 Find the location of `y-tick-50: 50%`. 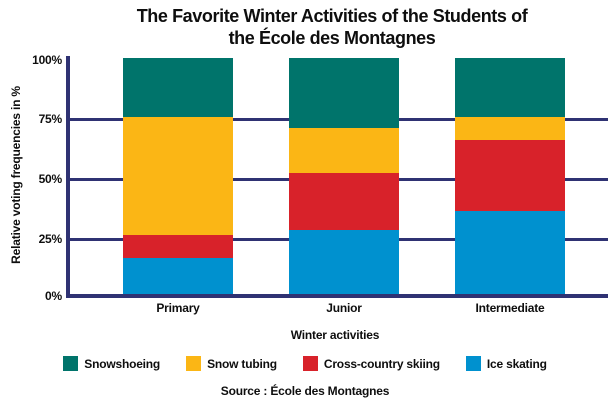

y-tick-50: 50% is located at coordinates (50, 179).